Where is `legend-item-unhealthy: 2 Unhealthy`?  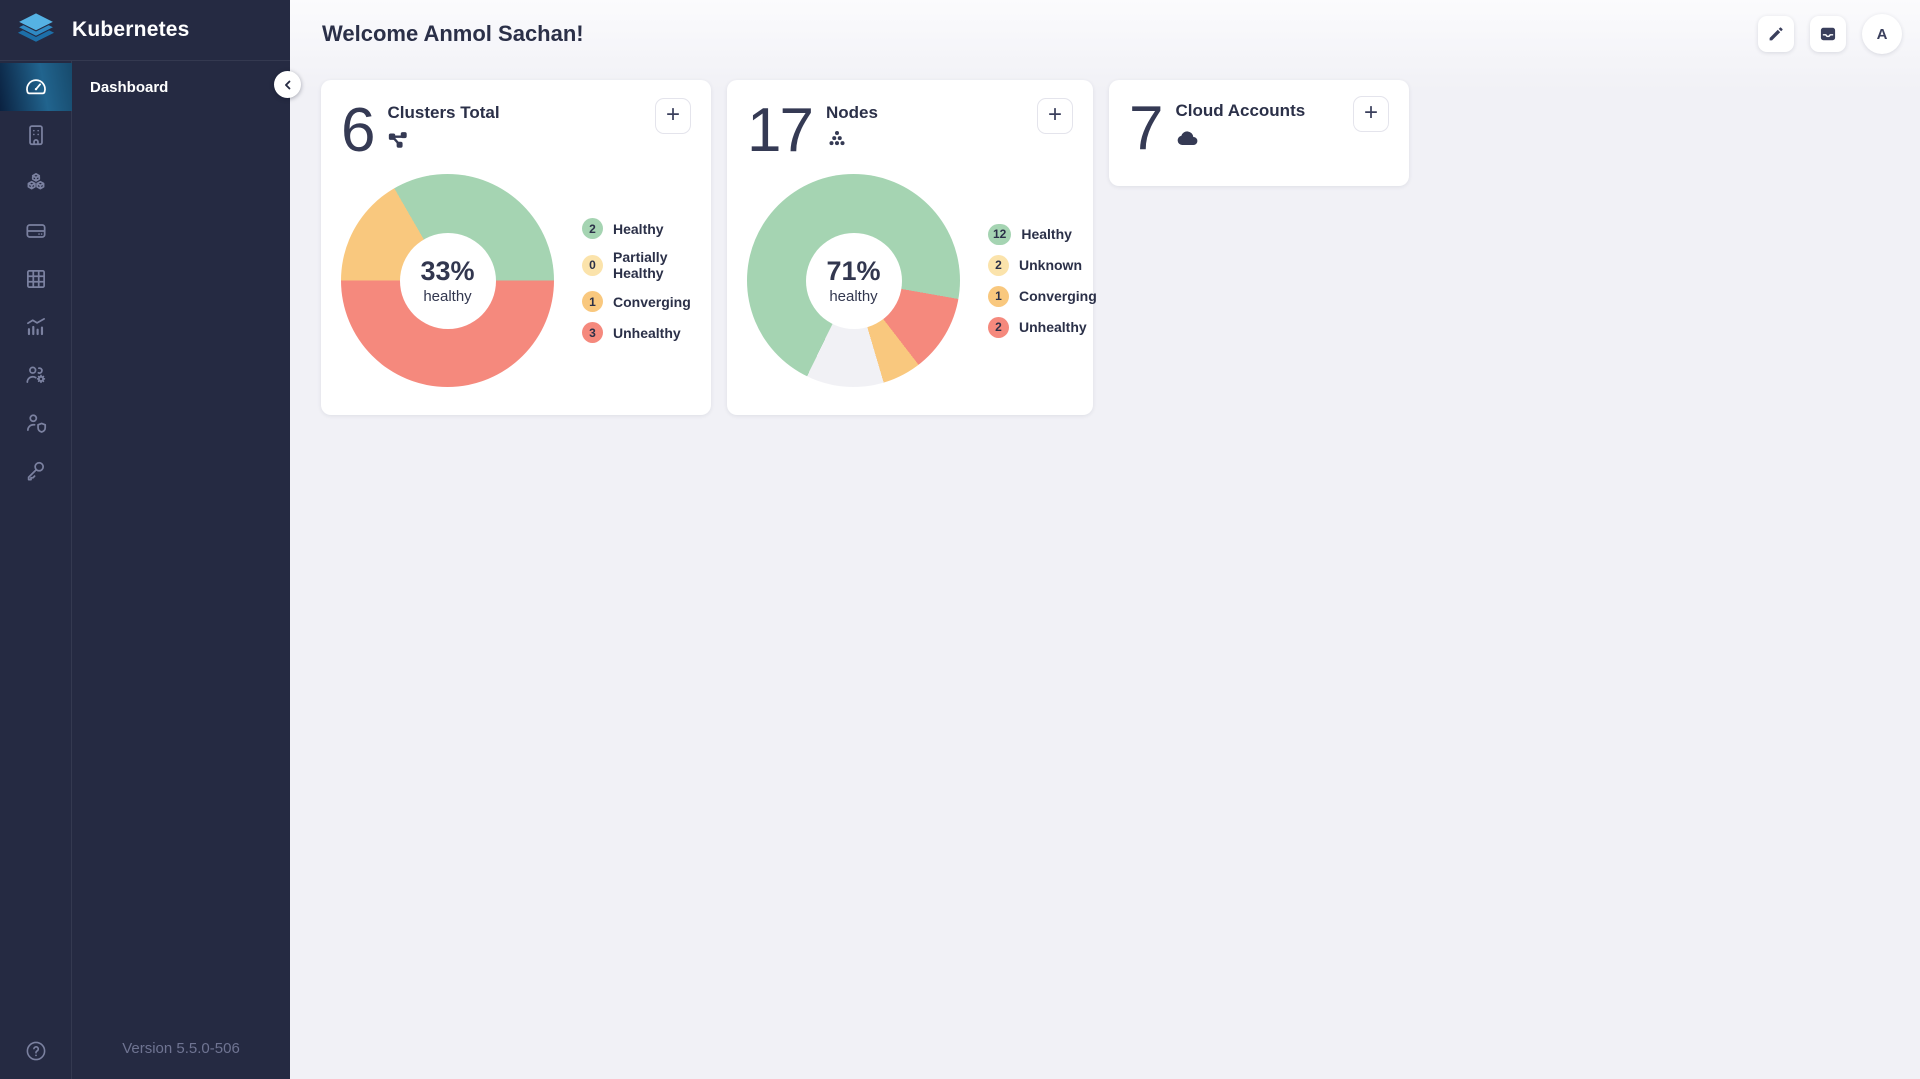 legend-item-unhealthy: 2 Unhealthy is located at coordinates (1042, 327).